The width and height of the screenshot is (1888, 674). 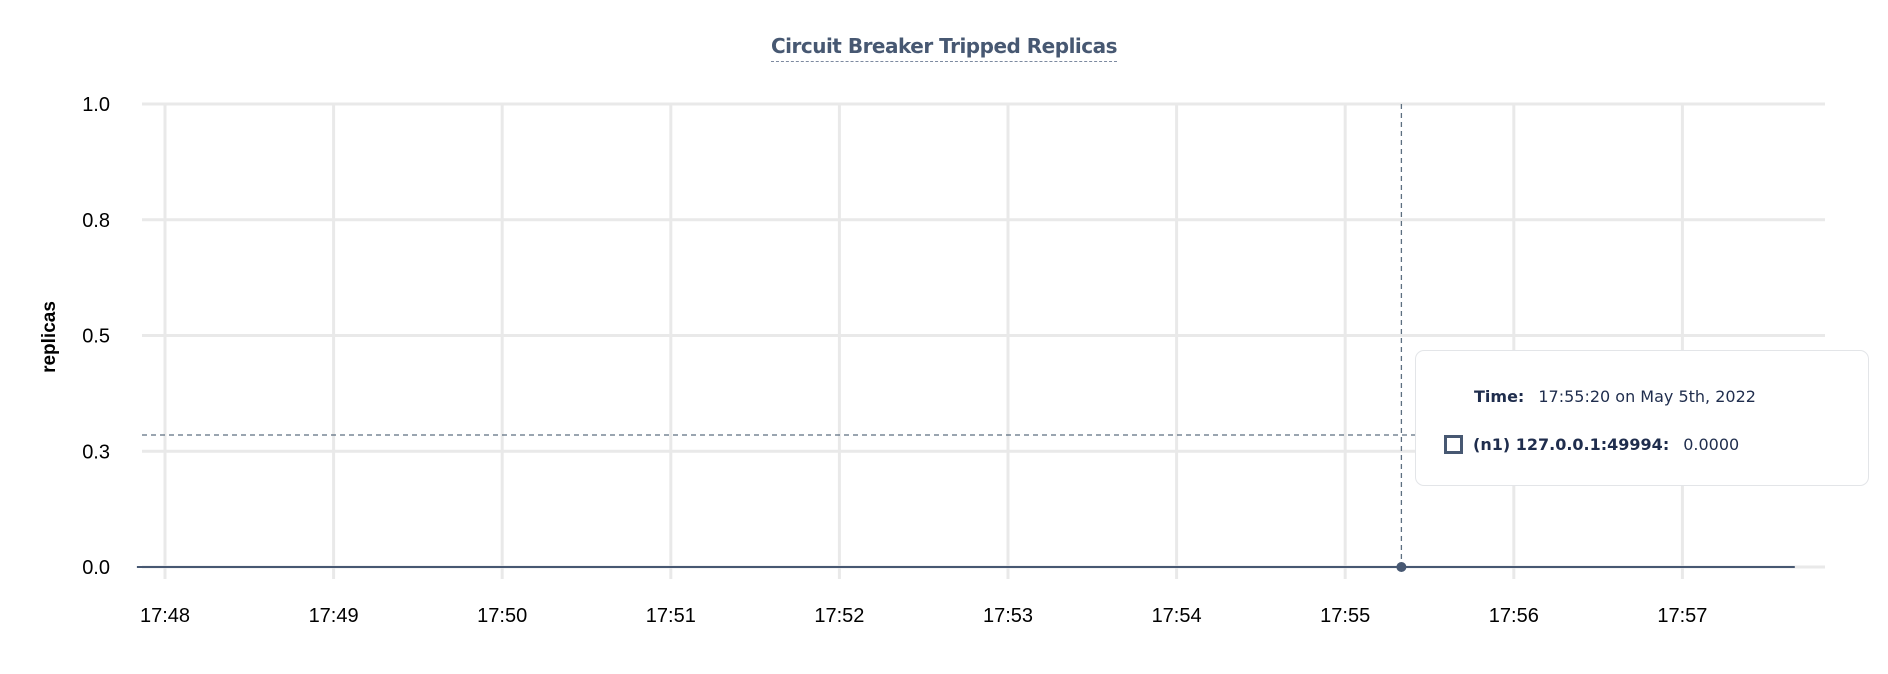 I want to click on y-tick-label: 0.8, so click(x=96, y=221).